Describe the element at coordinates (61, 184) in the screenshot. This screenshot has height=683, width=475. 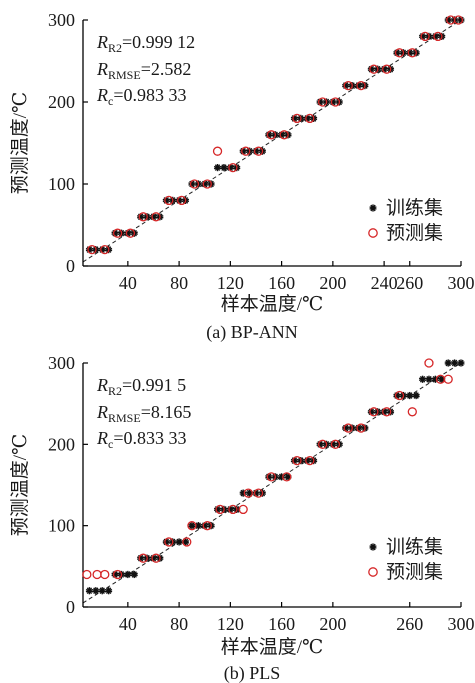
I see `y-tick-label: 100` at that location.